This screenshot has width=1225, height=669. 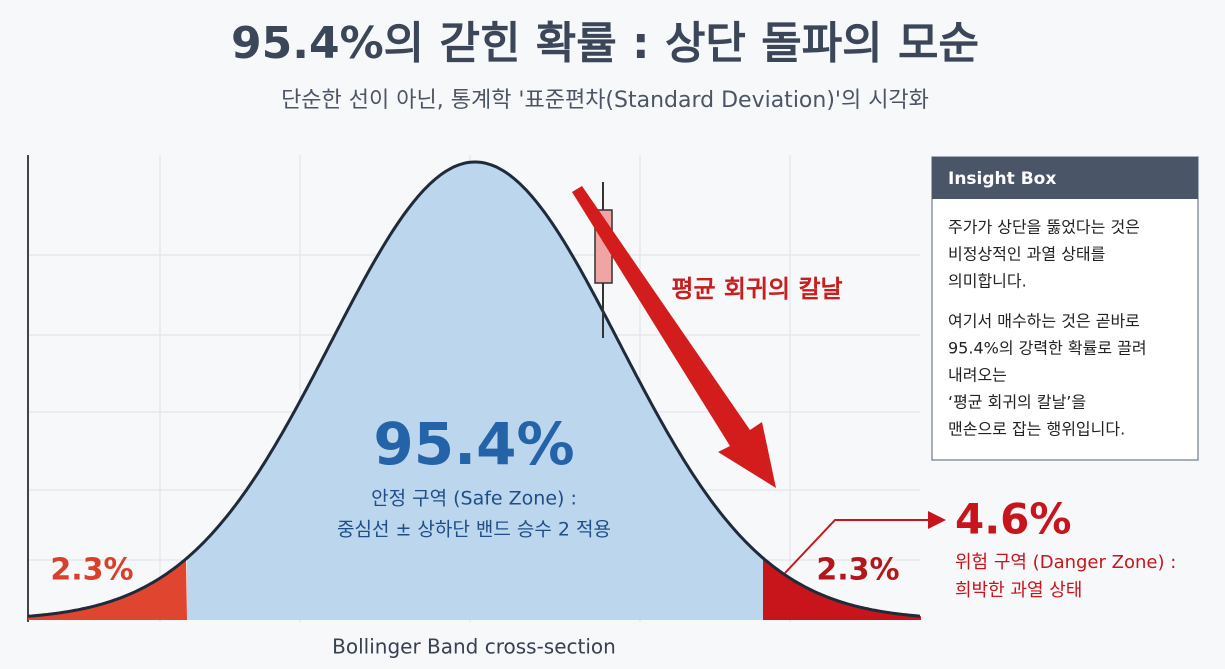 I want to click on insight-line: 맨손으로 잡는 행위입니다., so click(x=1036, y=429).